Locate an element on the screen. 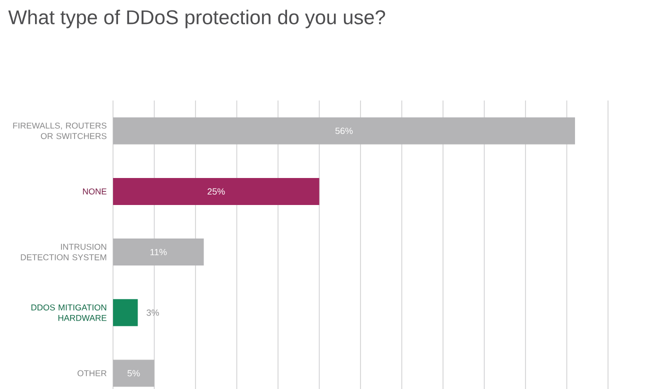 The height and width of the screenshot is (389, 665). data-label: 25% is located at coordinates (216, 191).